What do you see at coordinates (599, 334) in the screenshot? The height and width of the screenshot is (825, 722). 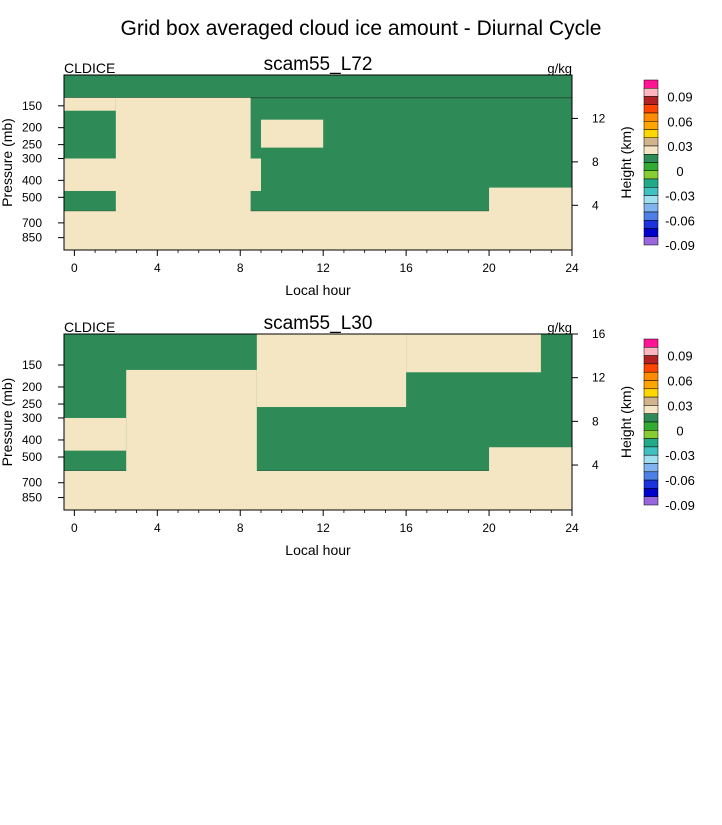 I see `y-right-tick-label: 16` at bounding box center [599, 334].